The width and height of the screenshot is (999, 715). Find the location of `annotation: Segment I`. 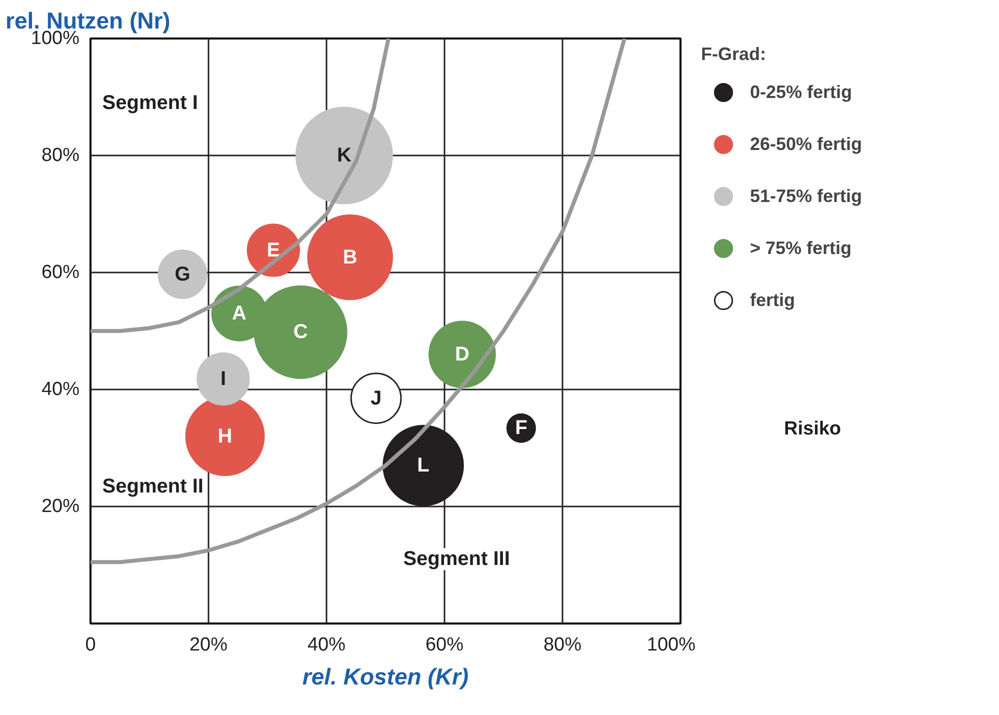

annotation: Segment I is located at coordinates (150, 103).